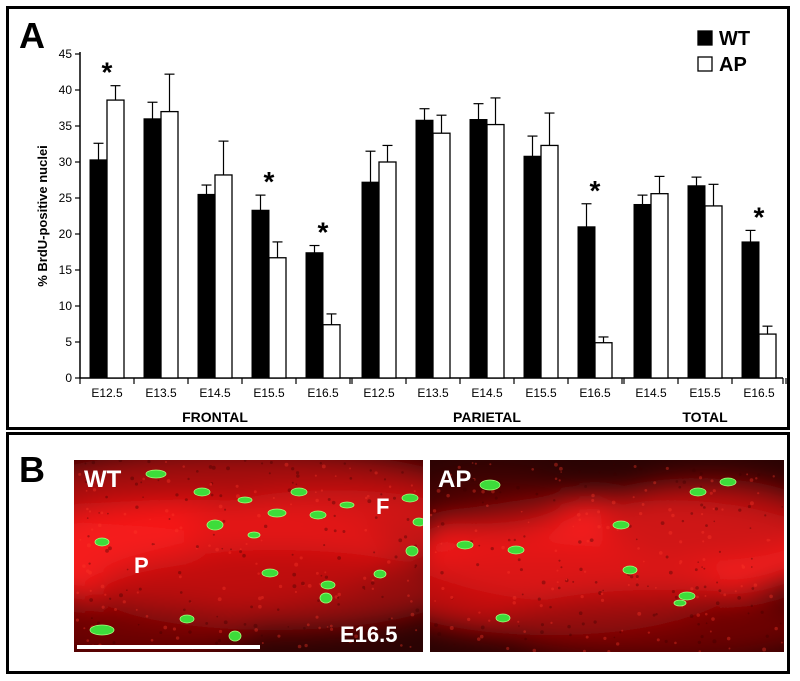 The image size is (800, 681). I want to click on y-tick-label: 5, so click(68, 342).